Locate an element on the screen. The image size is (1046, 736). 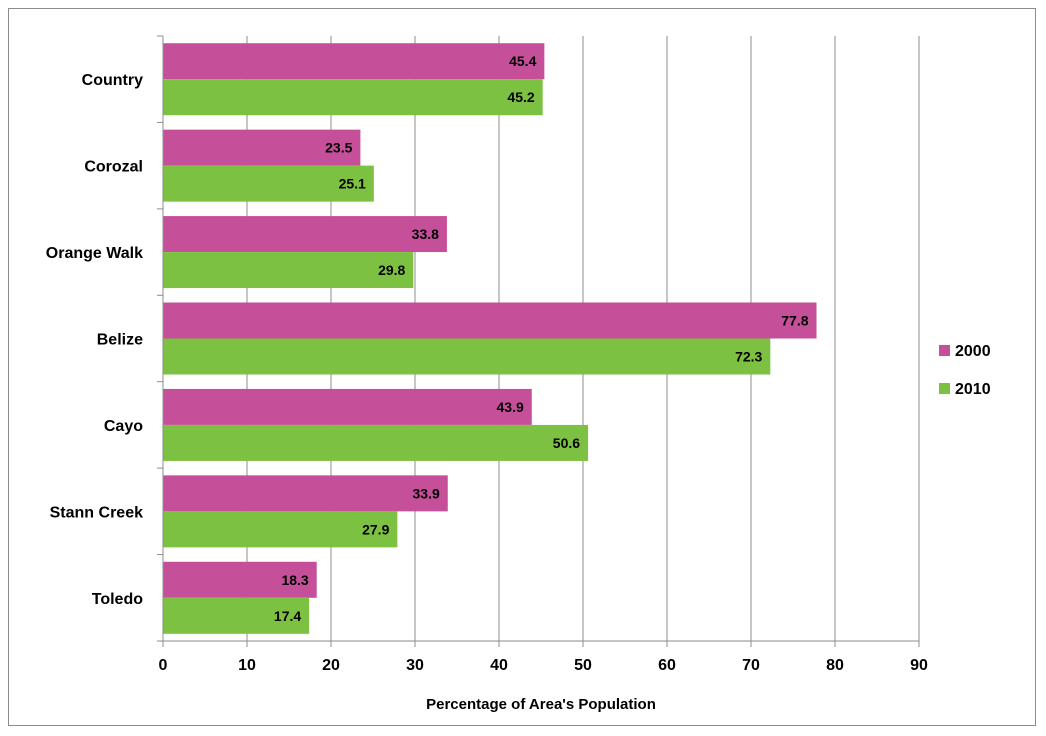
bar-cayo-2010 is located at coordinates (376, 442).